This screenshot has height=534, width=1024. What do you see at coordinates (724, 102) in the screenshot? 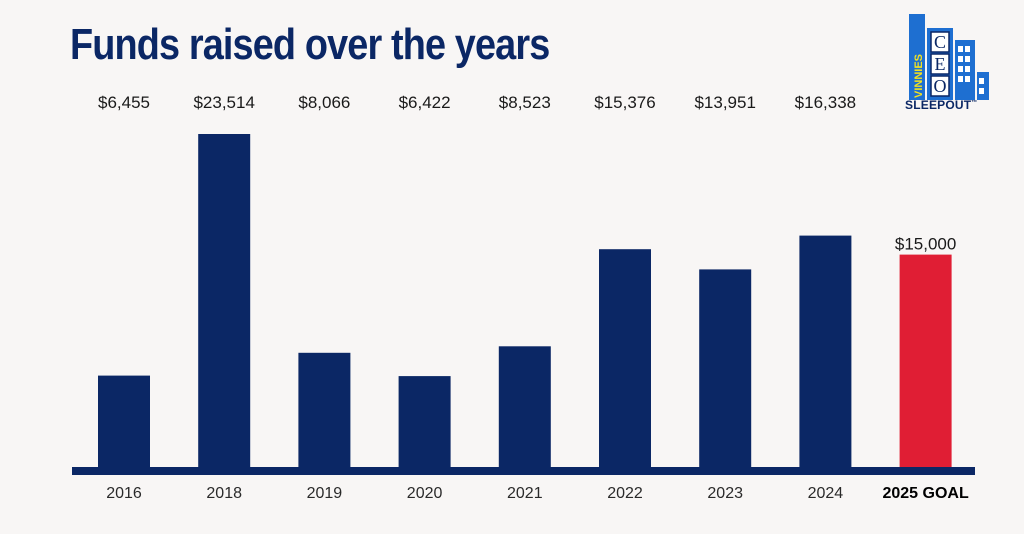
I see `bar-value-label: $13,951` at bounding box center [724, 102].